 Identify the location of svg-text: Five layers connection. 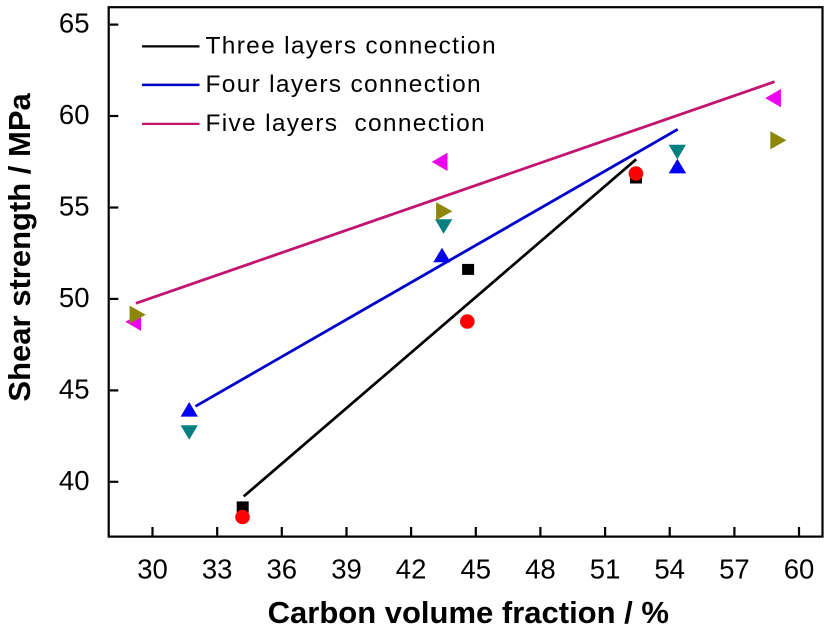
(346, 123).